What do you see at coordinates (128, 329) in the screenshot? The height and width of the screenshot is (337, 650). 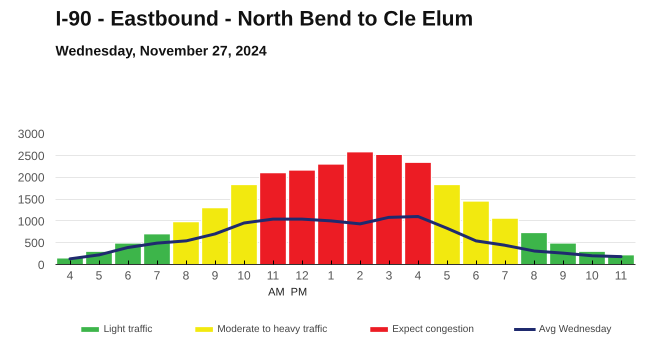 I see `legend-label: Light traffic` at bounding box center [128, 329].